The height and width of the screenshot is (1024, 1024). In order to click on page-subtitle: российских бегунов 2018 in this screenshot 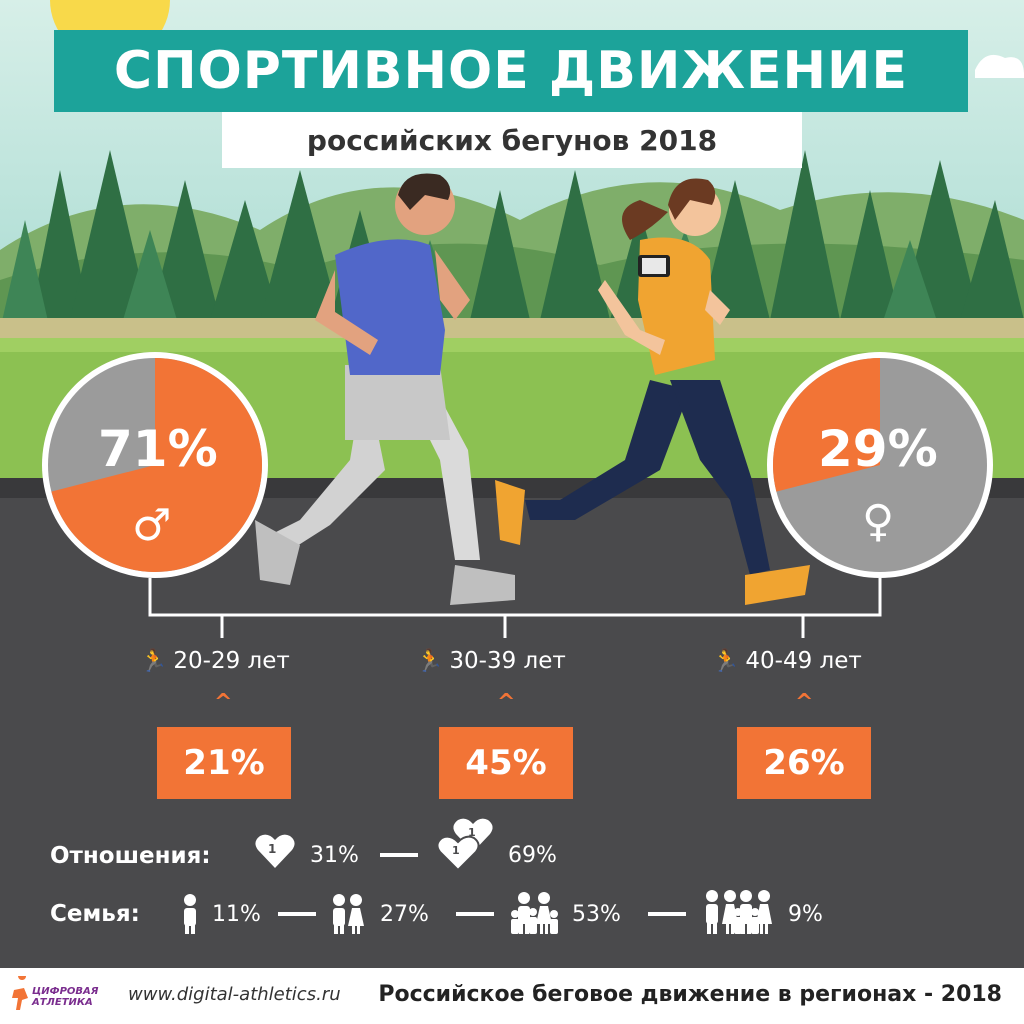, I will do `click(512, 140)`.